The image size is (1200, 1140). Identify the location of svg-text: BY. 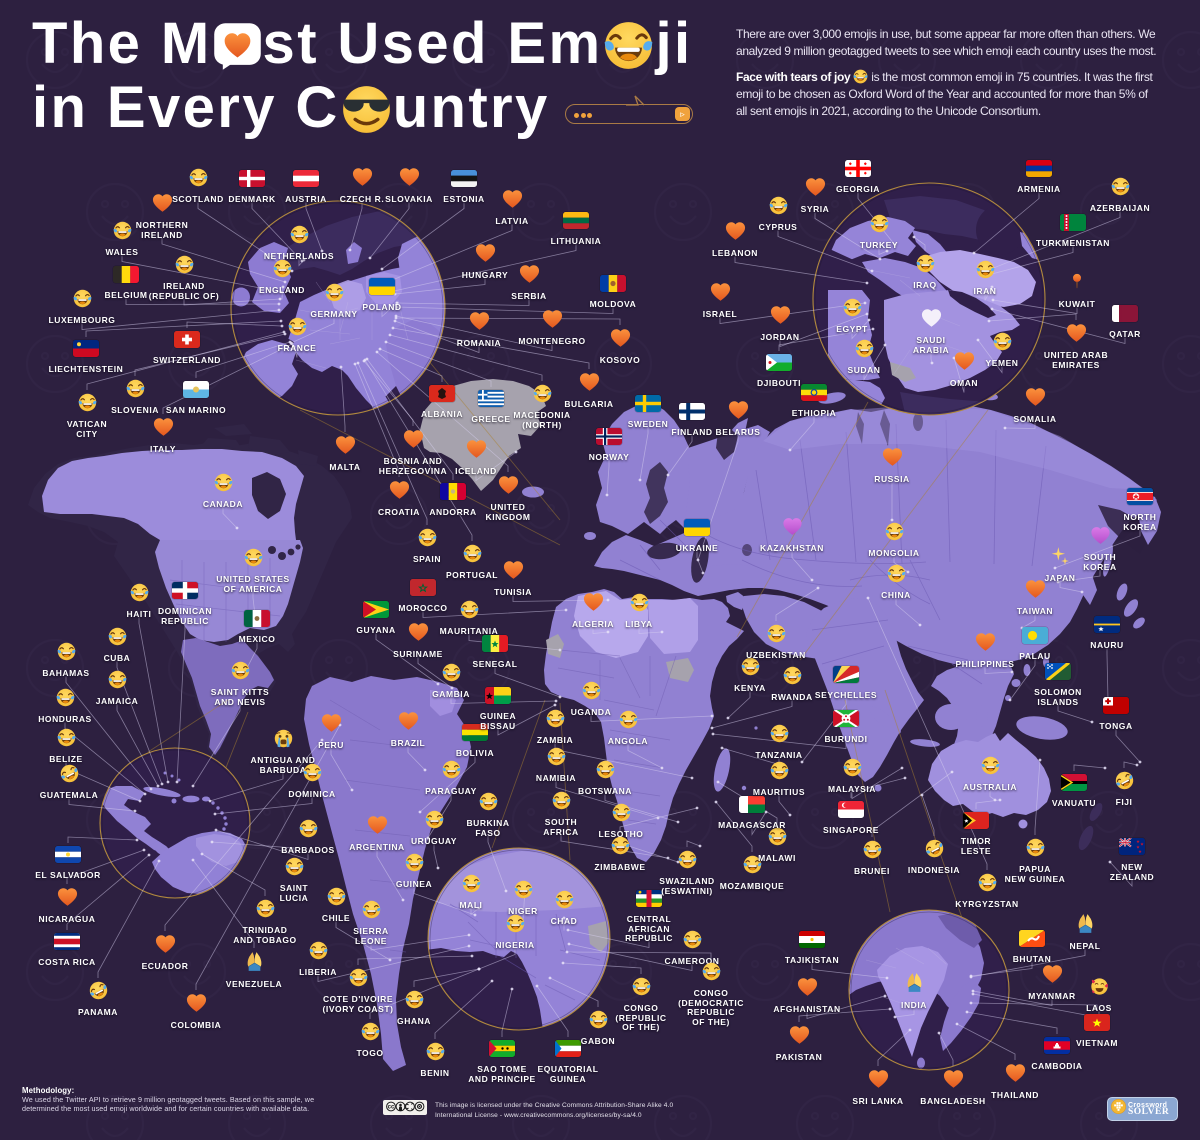
(391, 1112).